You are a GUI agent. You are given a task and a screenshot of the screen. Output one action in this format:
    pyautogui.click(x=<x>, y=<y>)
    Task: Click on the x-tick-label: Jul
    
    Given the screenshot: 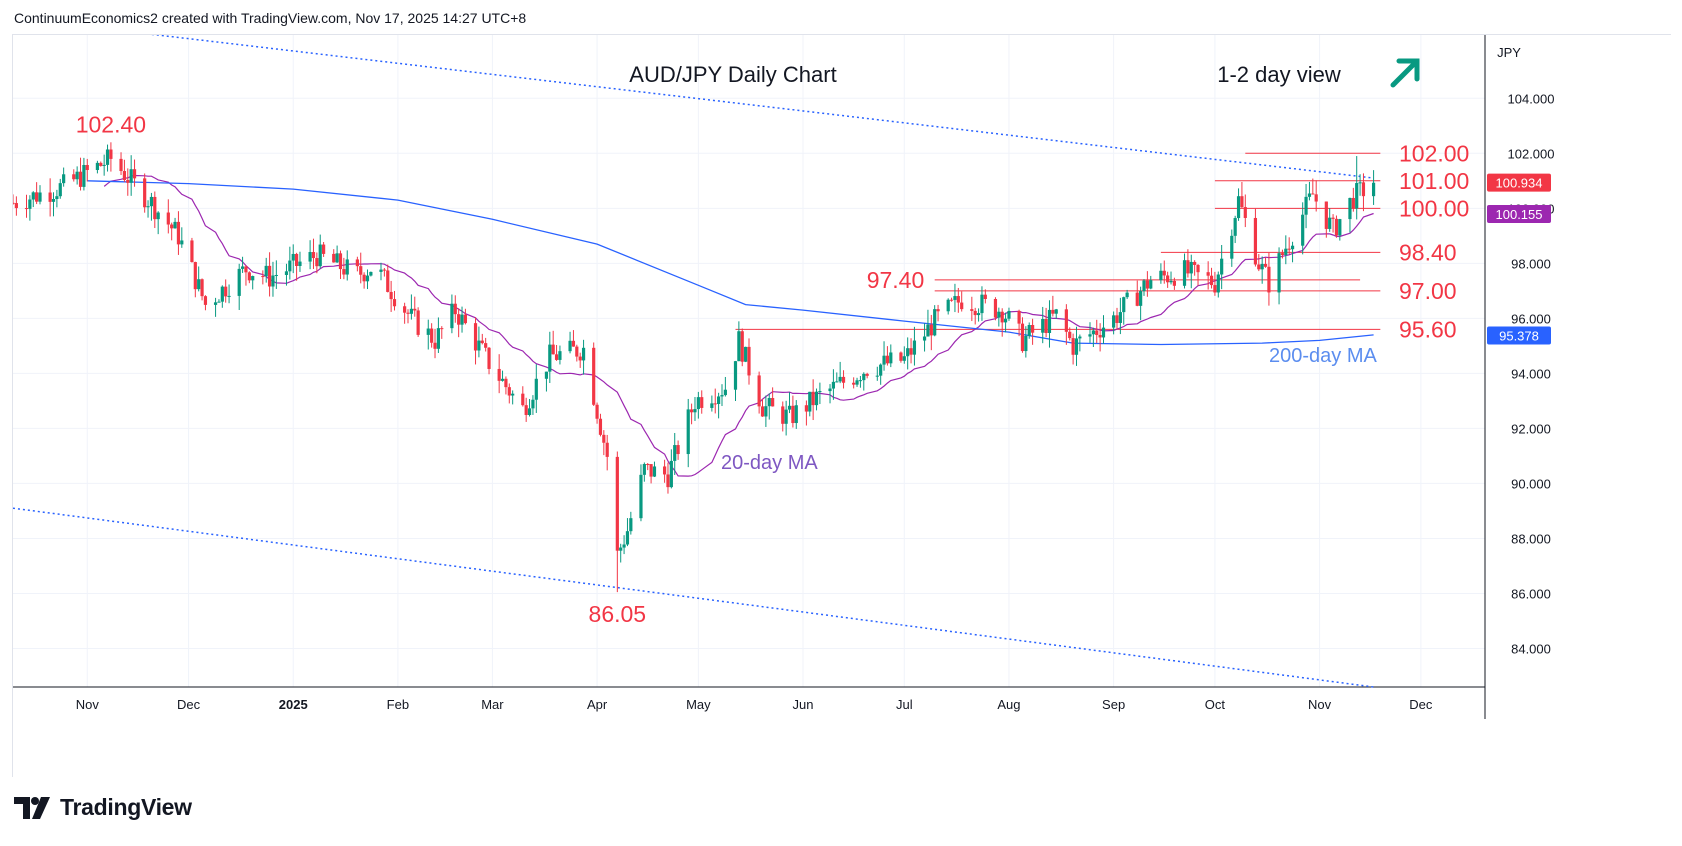 What is the action you would take?
    pyautogui.click(x=904, y=704)
    